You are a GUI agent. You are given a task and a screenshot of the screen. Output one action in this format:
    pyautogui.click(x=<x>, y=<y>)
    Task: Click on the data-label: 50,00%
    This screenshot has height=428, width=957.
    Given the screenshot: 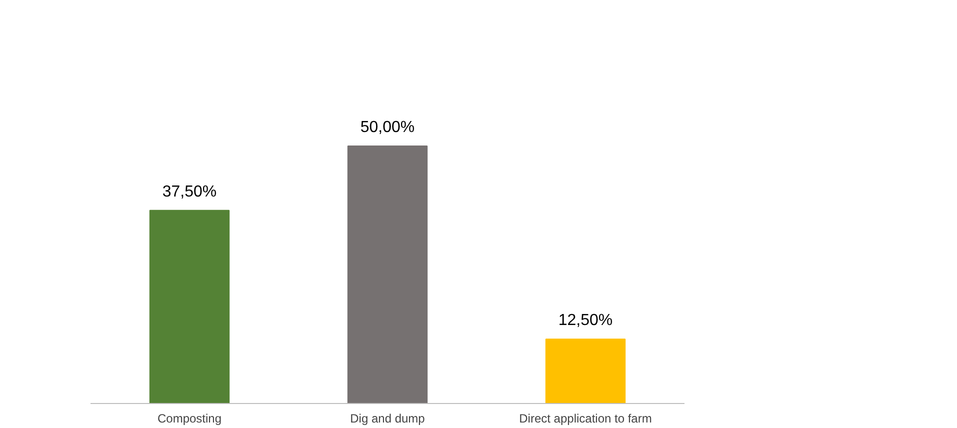 What is the action you would take?
    pyautogui.click(x=387, y=127)
    